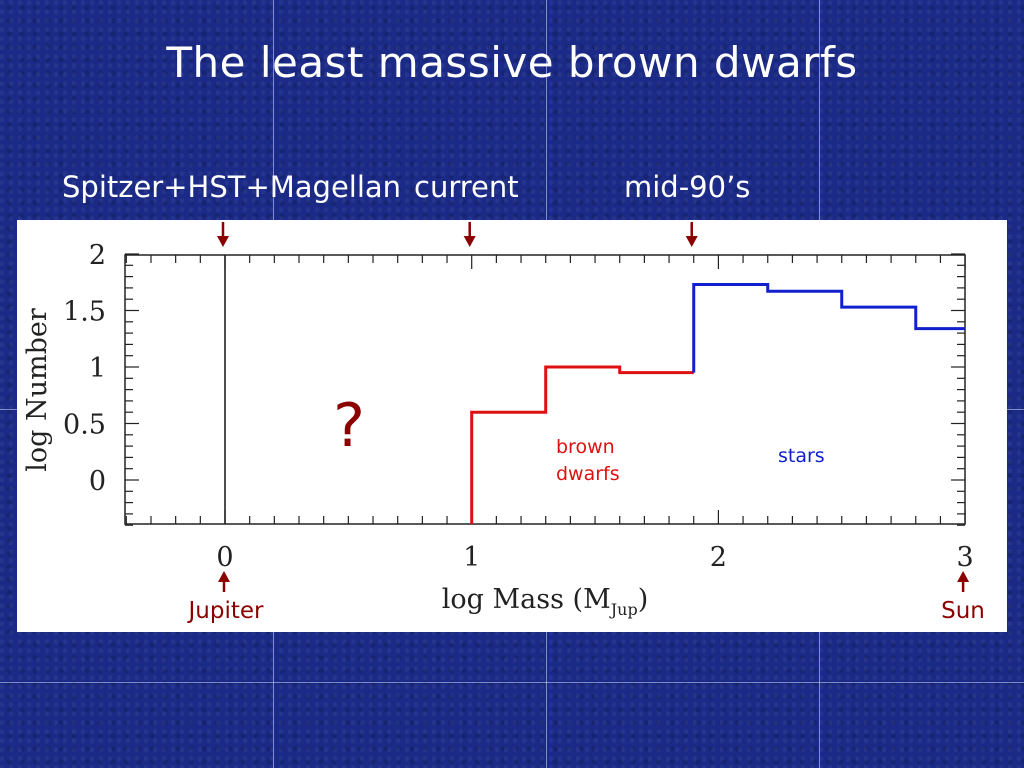 This screenshot has width=1024, height=768. What do you see at coordinates (718, 557) in the screenshot?
I see `x-tick-label: 2` at bounding box center [718, 557].